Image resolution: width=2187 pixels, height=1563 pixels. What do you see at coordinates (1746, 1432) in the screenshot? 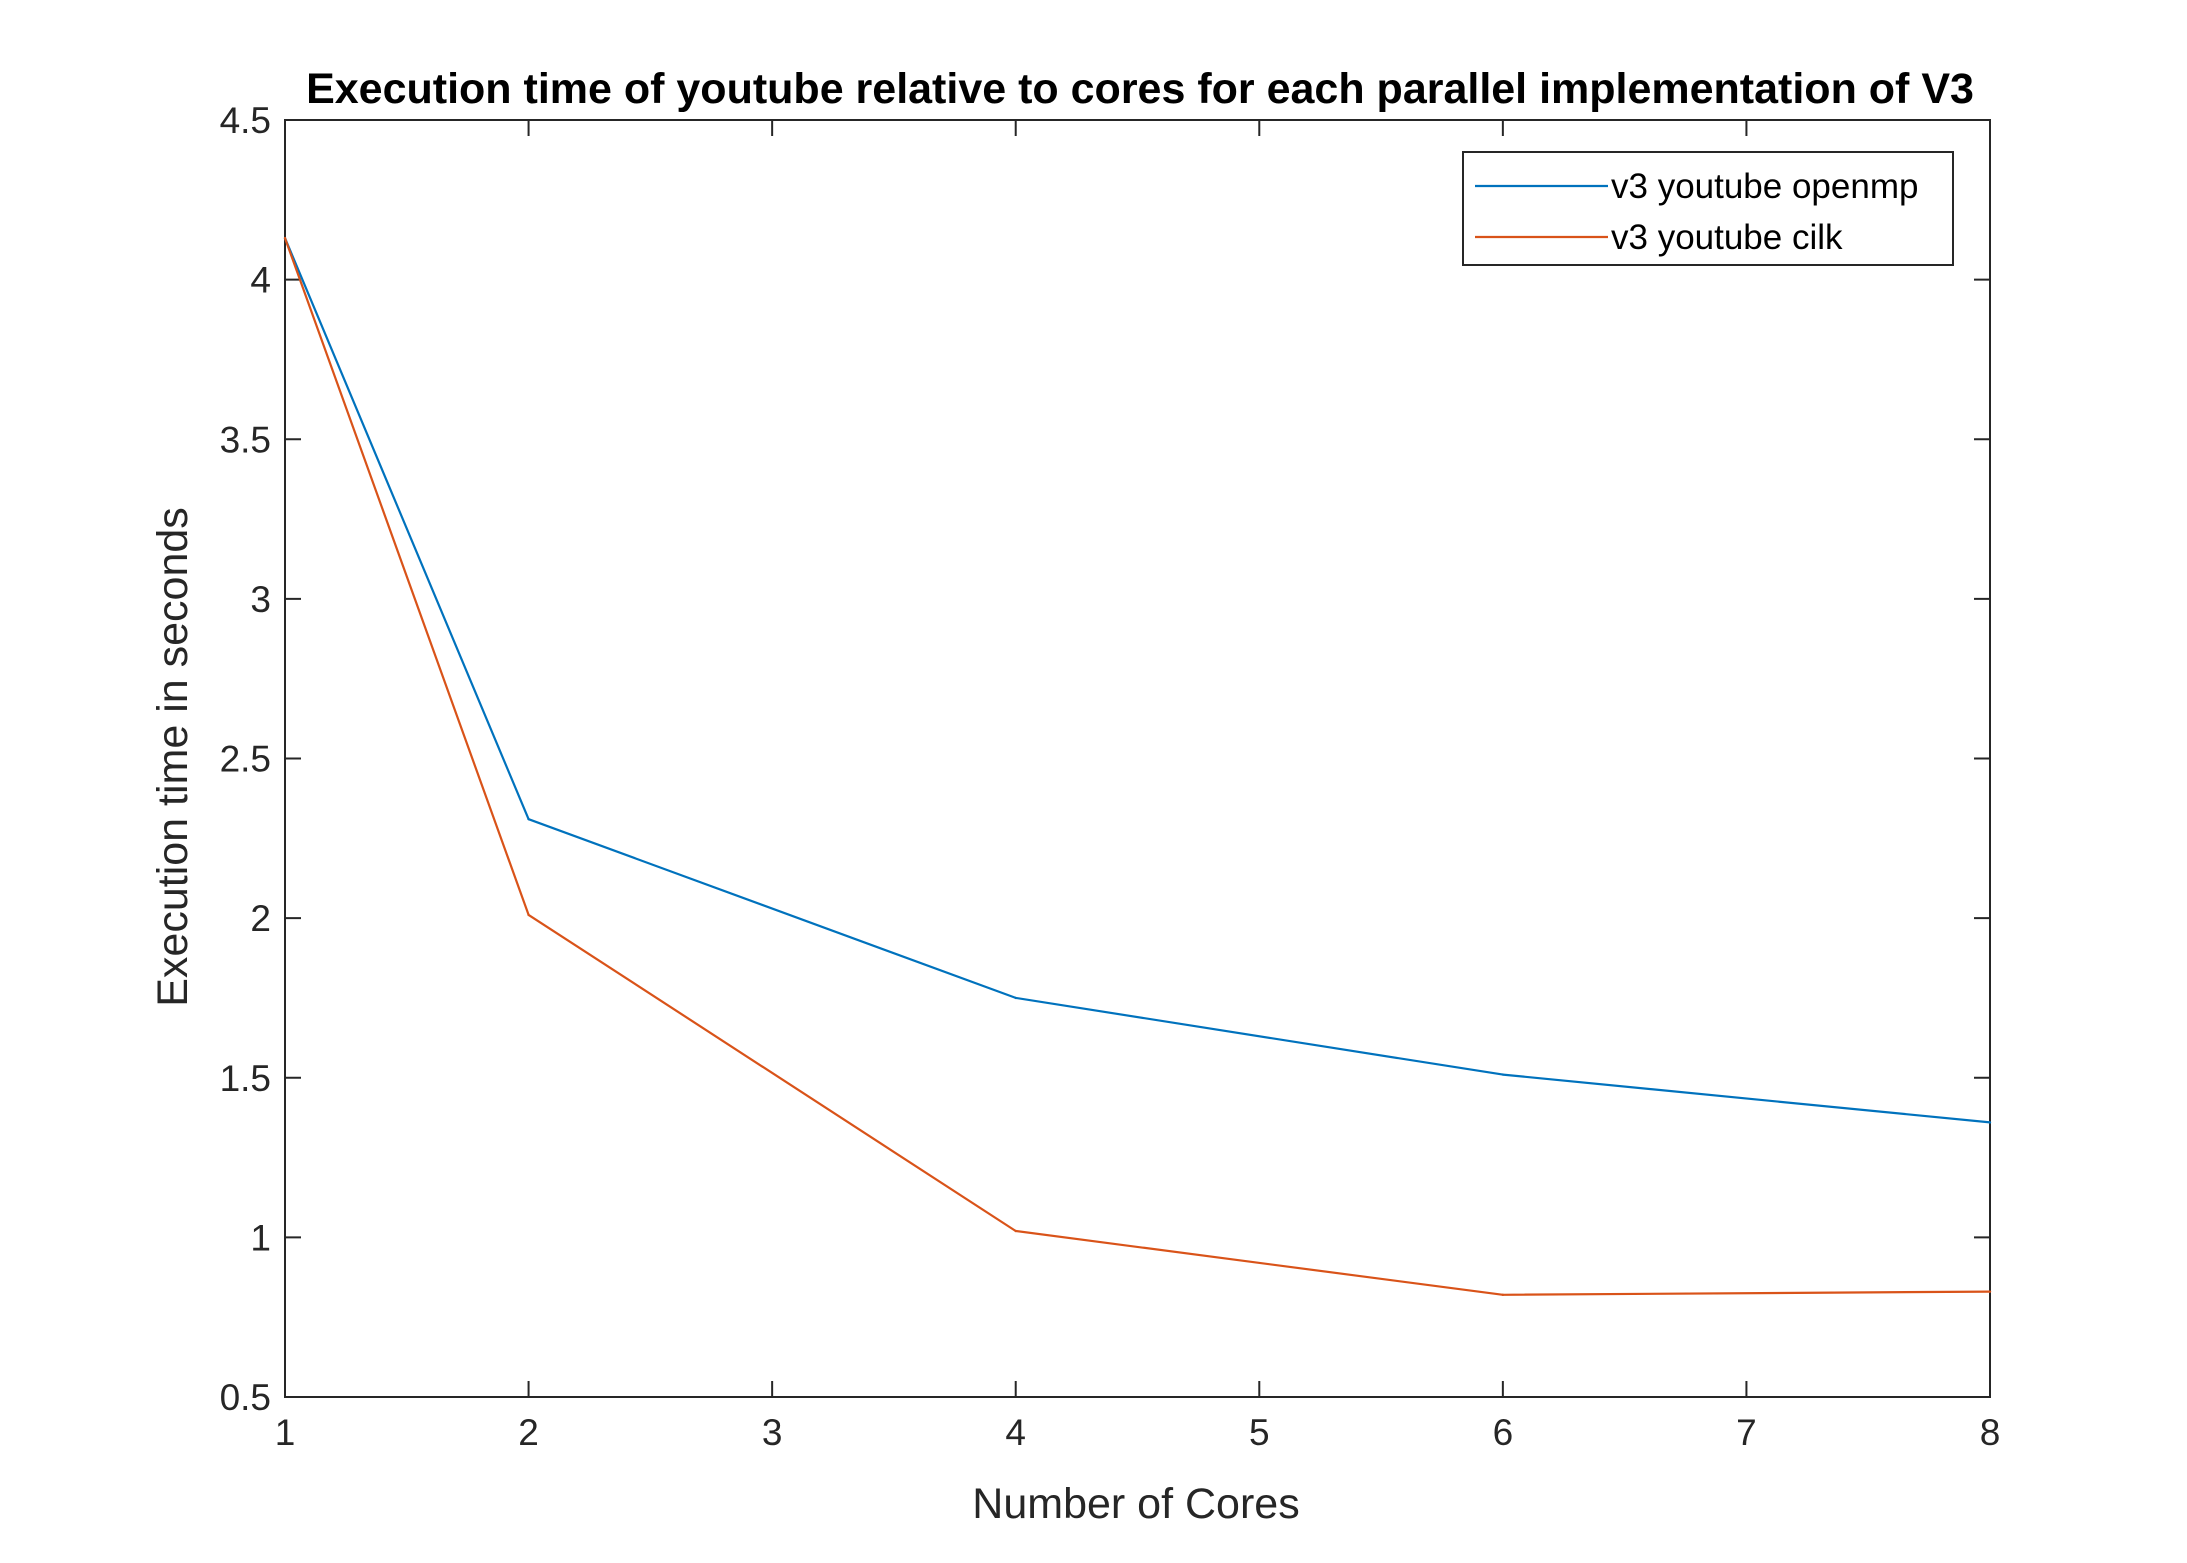
I see `x-tick-label: 7` at bounding box center [1746, 1432].